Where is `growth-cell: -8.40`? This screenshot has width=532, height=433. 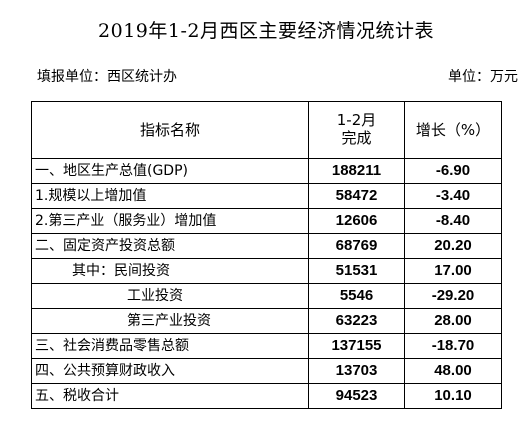
growth-cell: -8.40 is located at coordinates (453, 221).